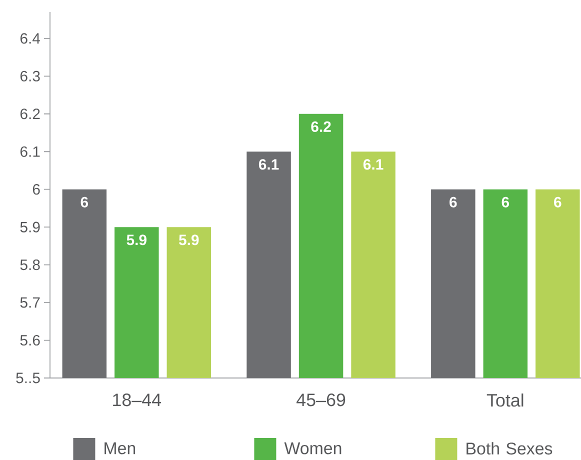 This screenshot has height=460, width=581. Describe the element at coordinates (505, 400) in the screenshot. I see `x-tick-label: Total` at that location.